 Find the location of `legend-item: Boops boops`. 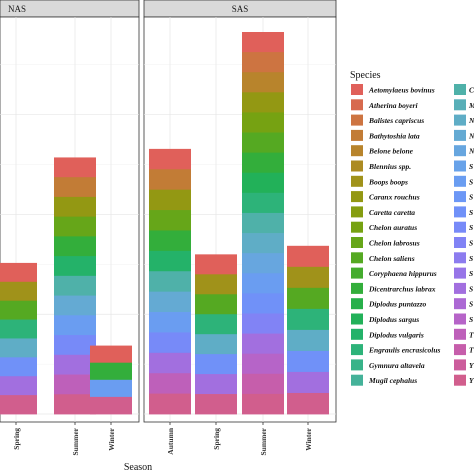

legend-item: Boops boops is located at coordinates (379, 181).